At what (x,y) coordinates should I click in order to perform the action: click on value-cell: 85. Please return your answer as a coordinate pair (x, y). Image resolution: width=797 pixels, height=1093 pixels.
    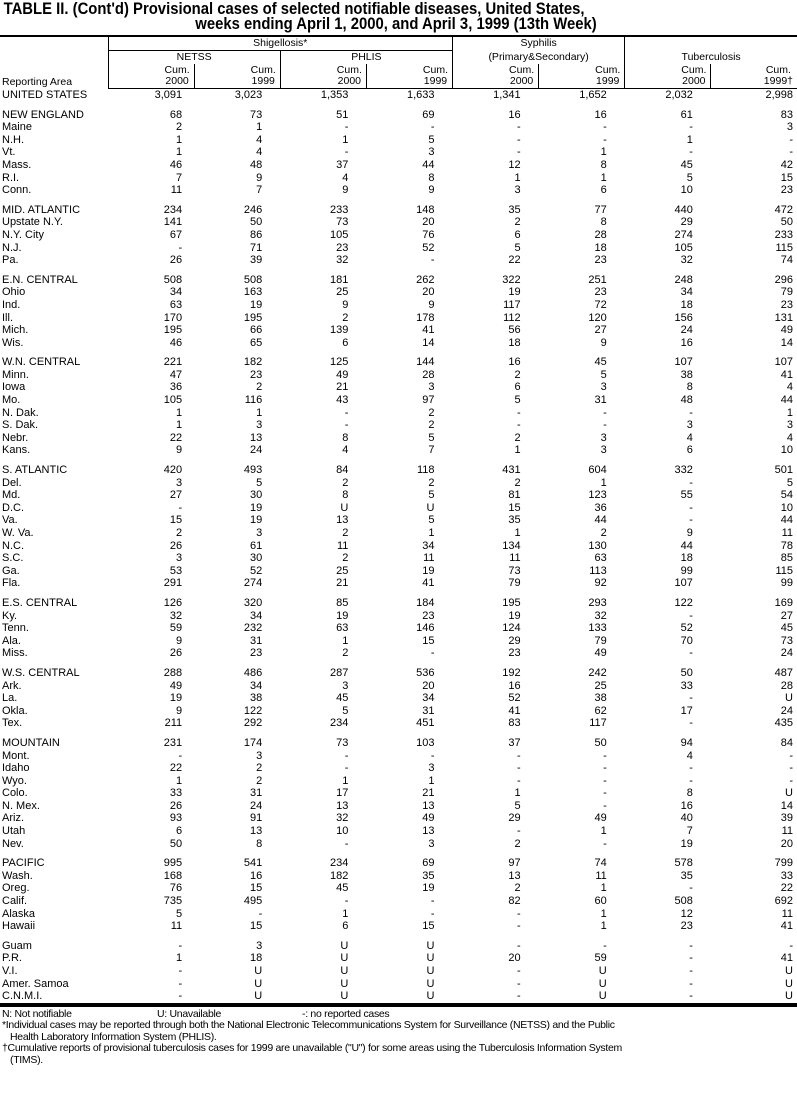
    Looking at the image, I should click on (342, 602).